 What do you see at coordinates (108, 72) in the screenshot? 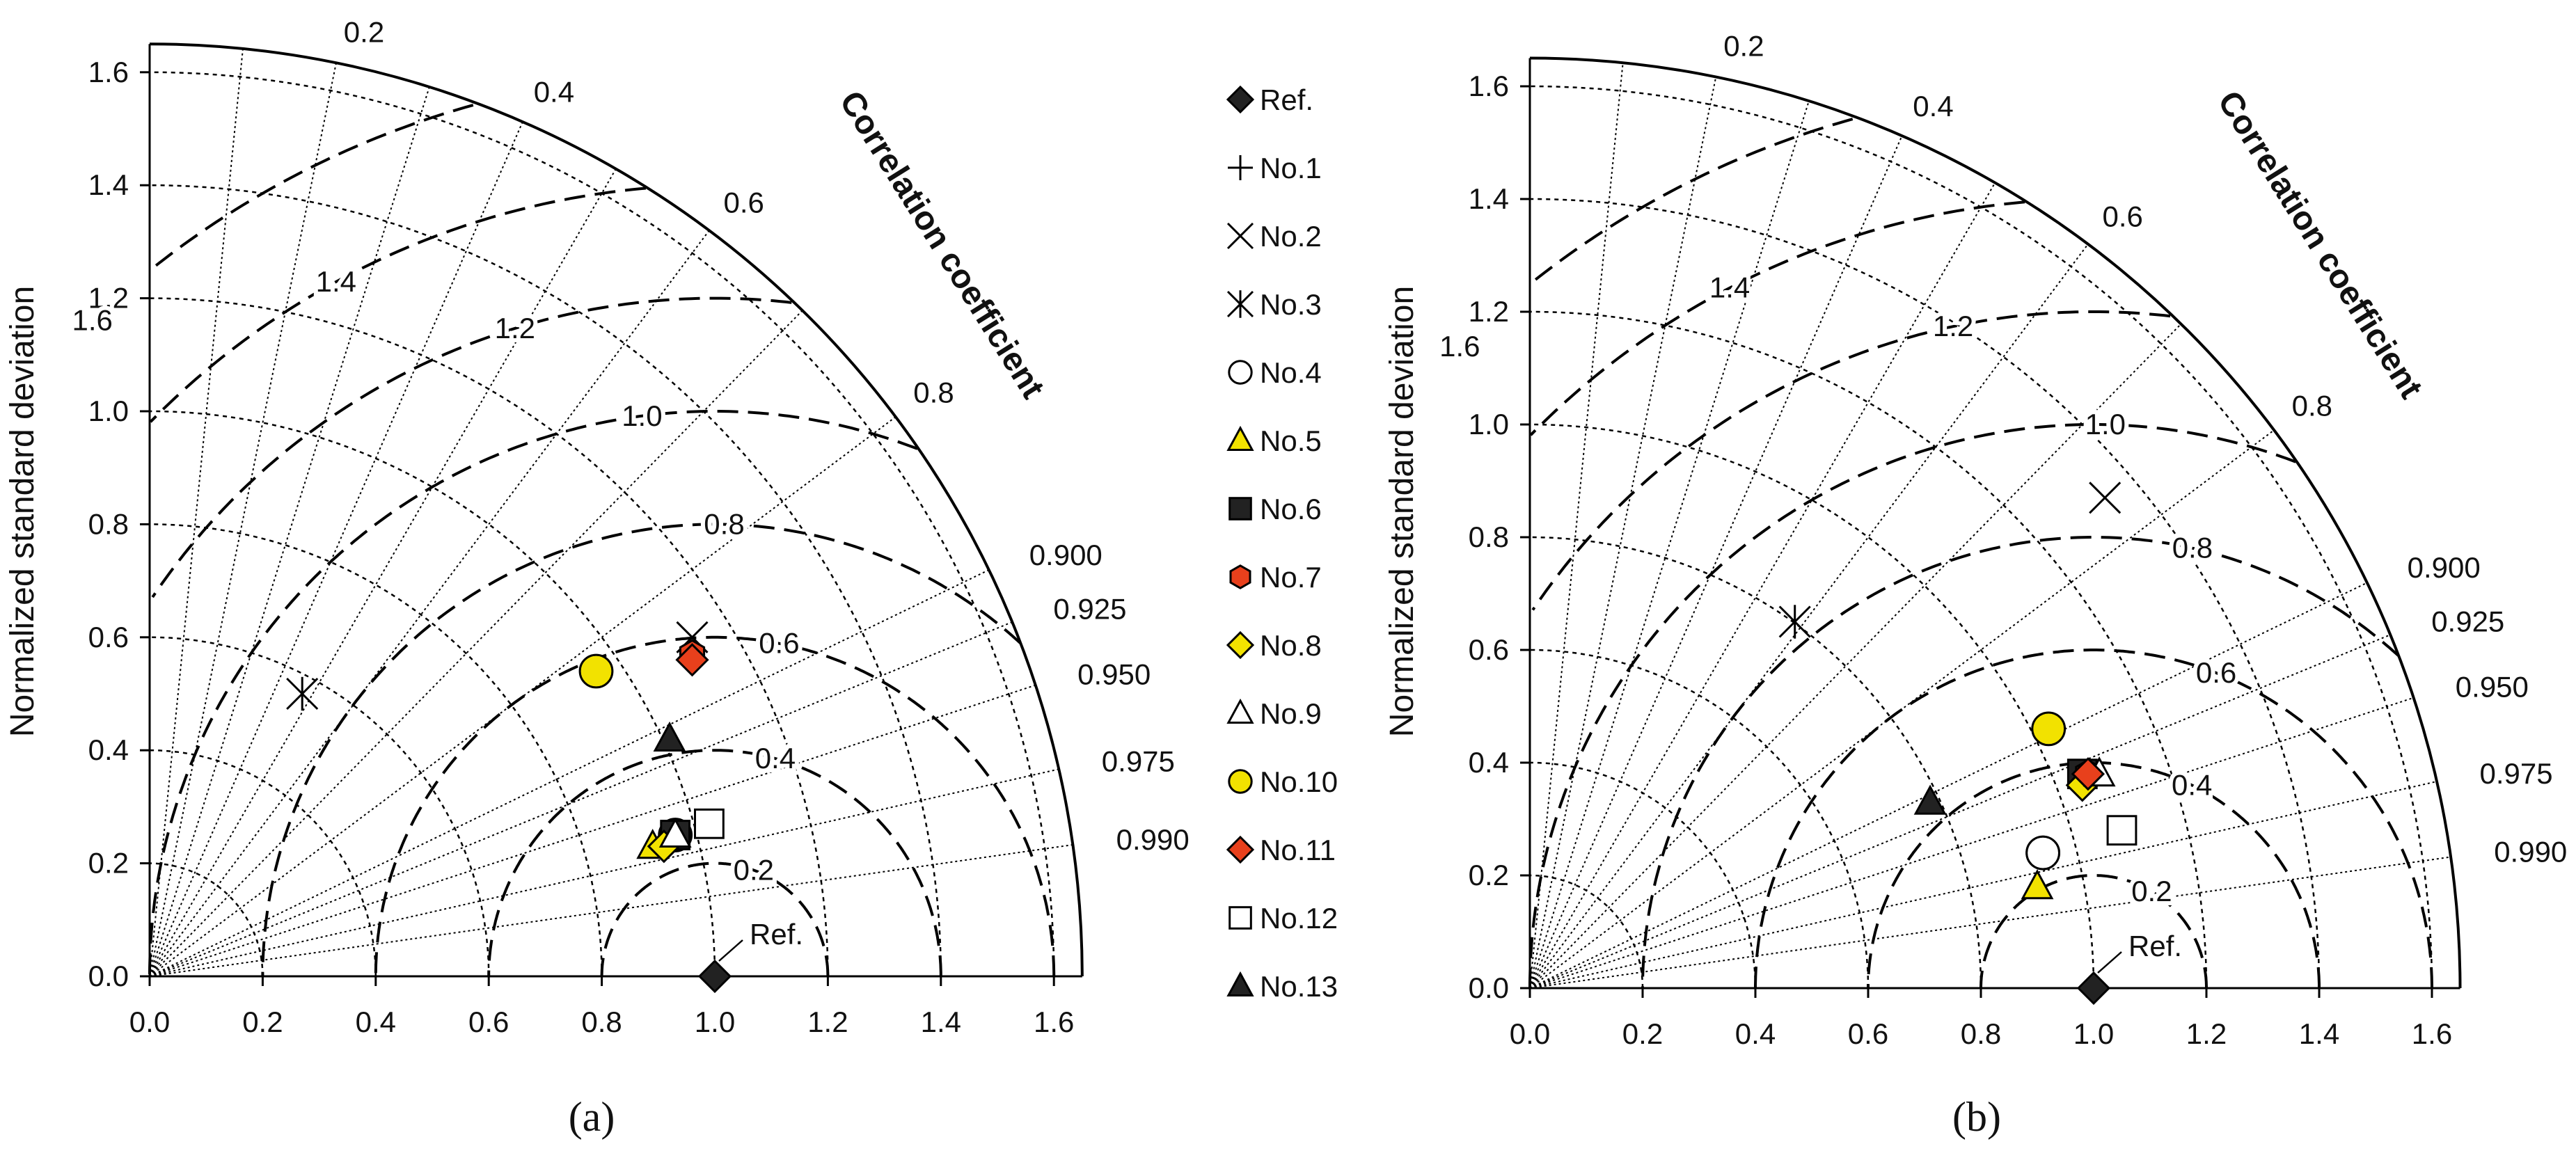
I see `y-tick-label: 1.6` at bounding box center [108, 72].